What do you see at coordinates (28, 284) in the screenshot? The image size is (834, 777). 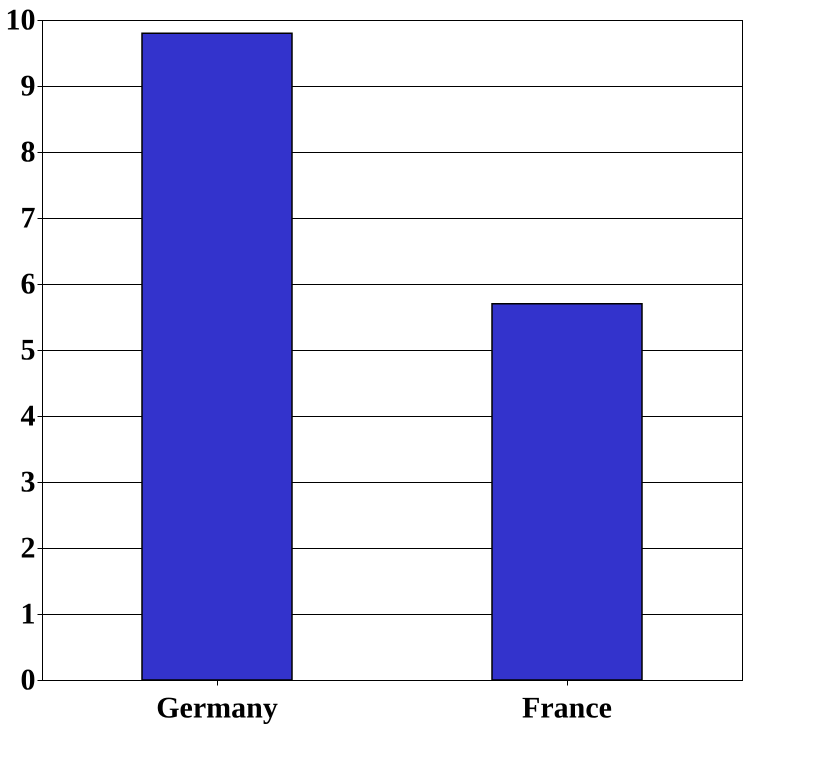 I see `y-tick-label: 6` at bounding box center [28, 284].